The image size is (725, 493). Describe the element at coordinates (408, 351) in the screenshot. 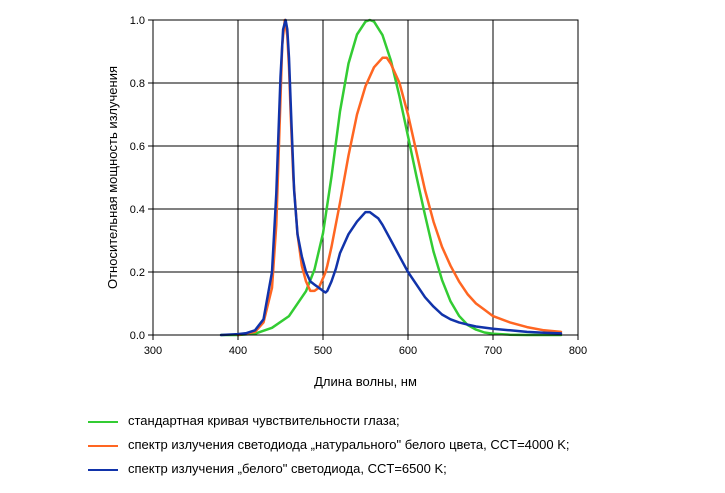

I see `x-tick-label: 600` at that location.